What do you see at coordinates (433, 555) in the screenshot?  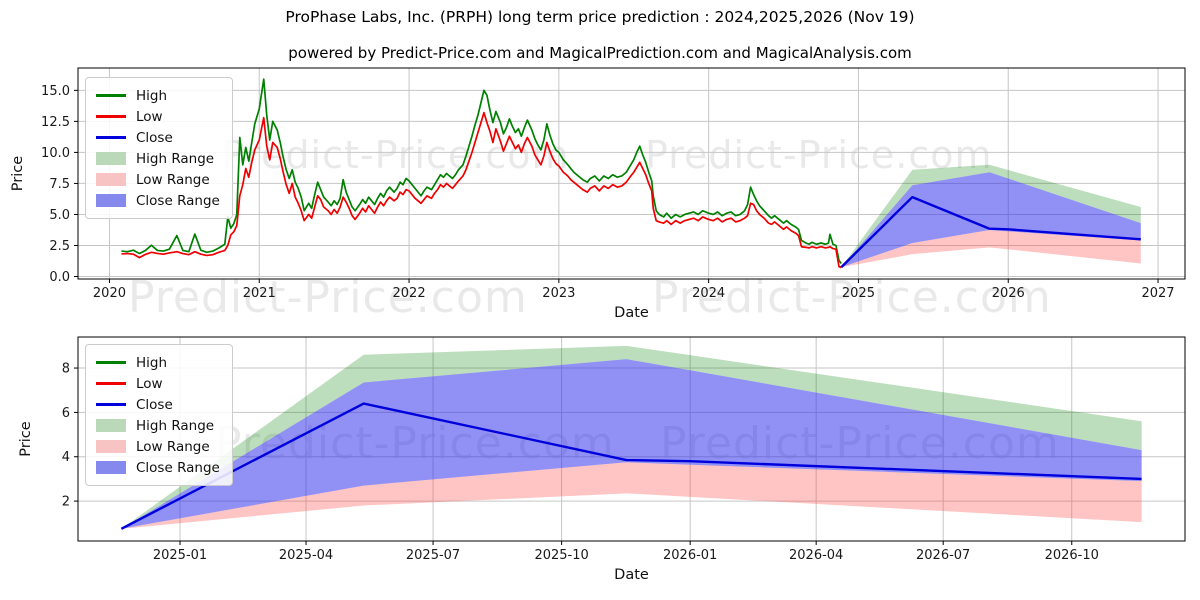 I see `x-tick-label: 2025-07` at bounding box center [433, 555].